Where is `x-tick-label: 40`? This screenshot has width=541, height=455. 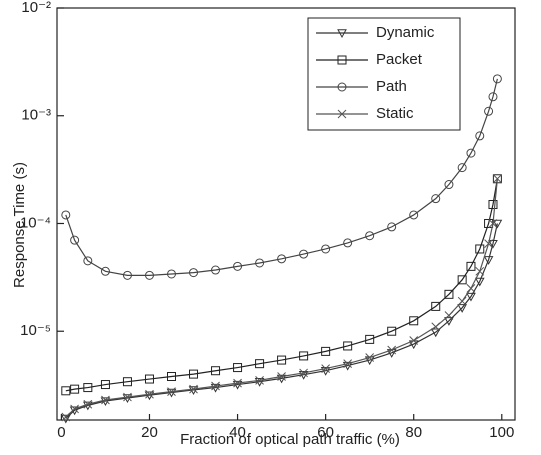 x-tick-label: 40 is located at coordinates (237, 432).